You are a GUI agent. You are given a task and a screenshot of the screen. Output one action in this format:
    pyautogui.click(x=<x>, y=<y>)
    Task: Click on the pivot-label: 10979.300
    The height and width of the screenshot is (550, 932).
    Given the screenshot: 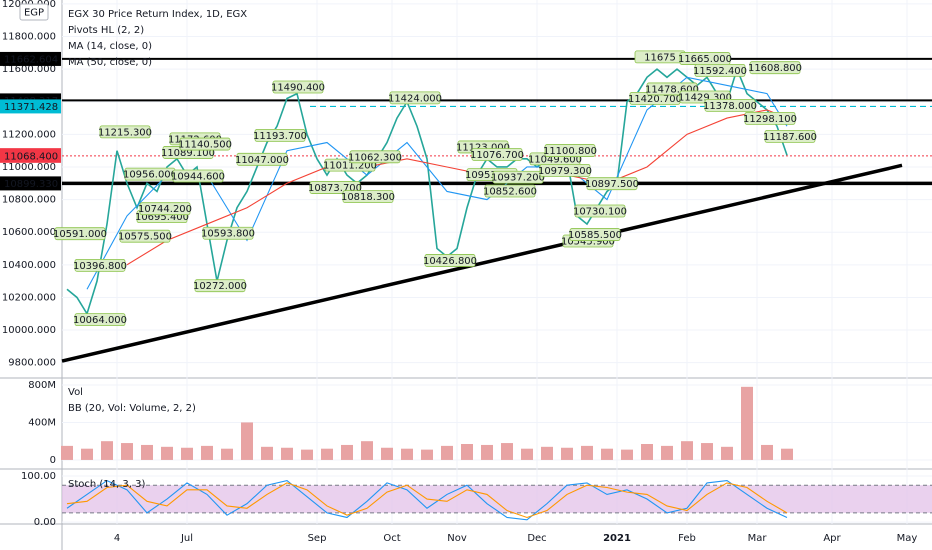 What is the action you would take?
    pyautogui.click(x=565, y=171)
    